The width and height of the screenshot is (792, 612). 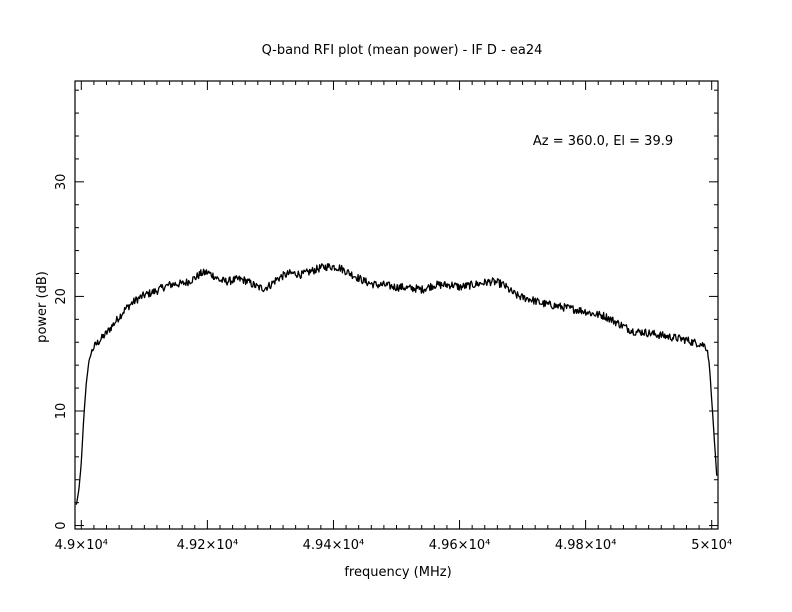 I want to click on x-tick-label: 5×10⁴, so click(x=711, y=545).